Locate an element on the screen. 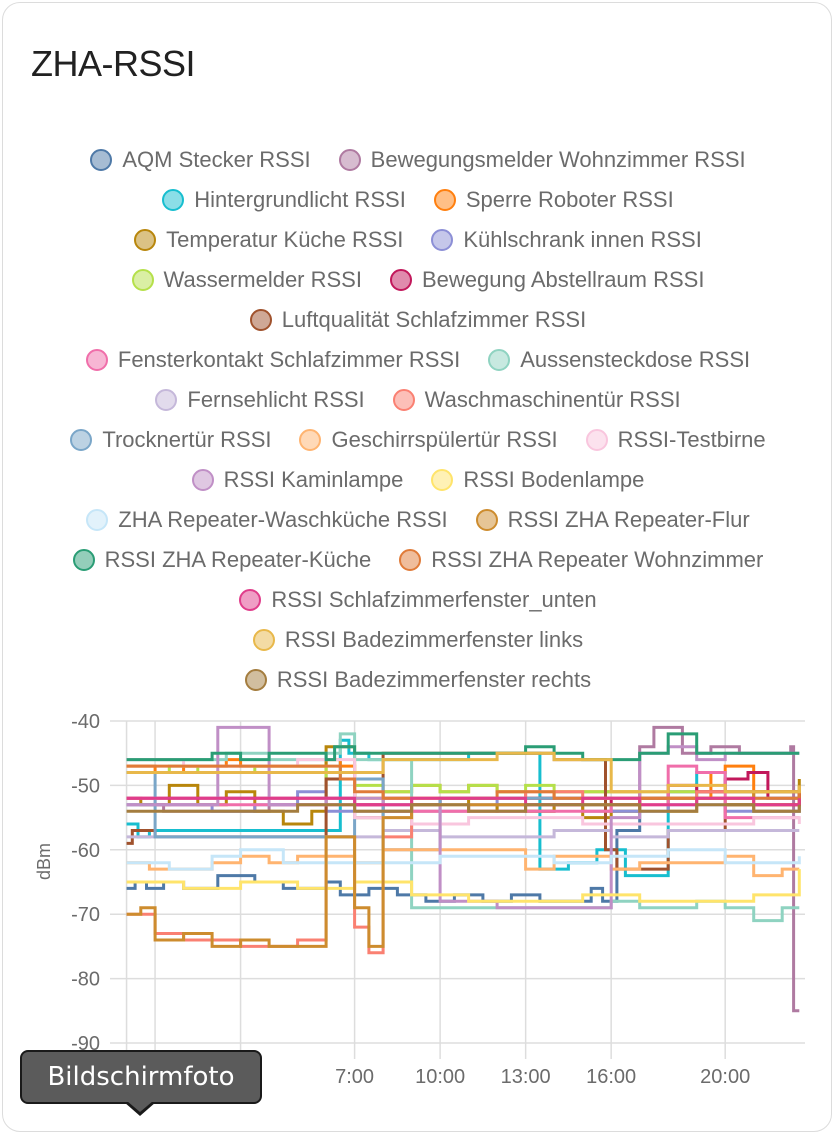 The image size is (836, 1132). legend-item: RSSI ZHA Repeater Wohnzimmer is located at coordinates (581, 560).